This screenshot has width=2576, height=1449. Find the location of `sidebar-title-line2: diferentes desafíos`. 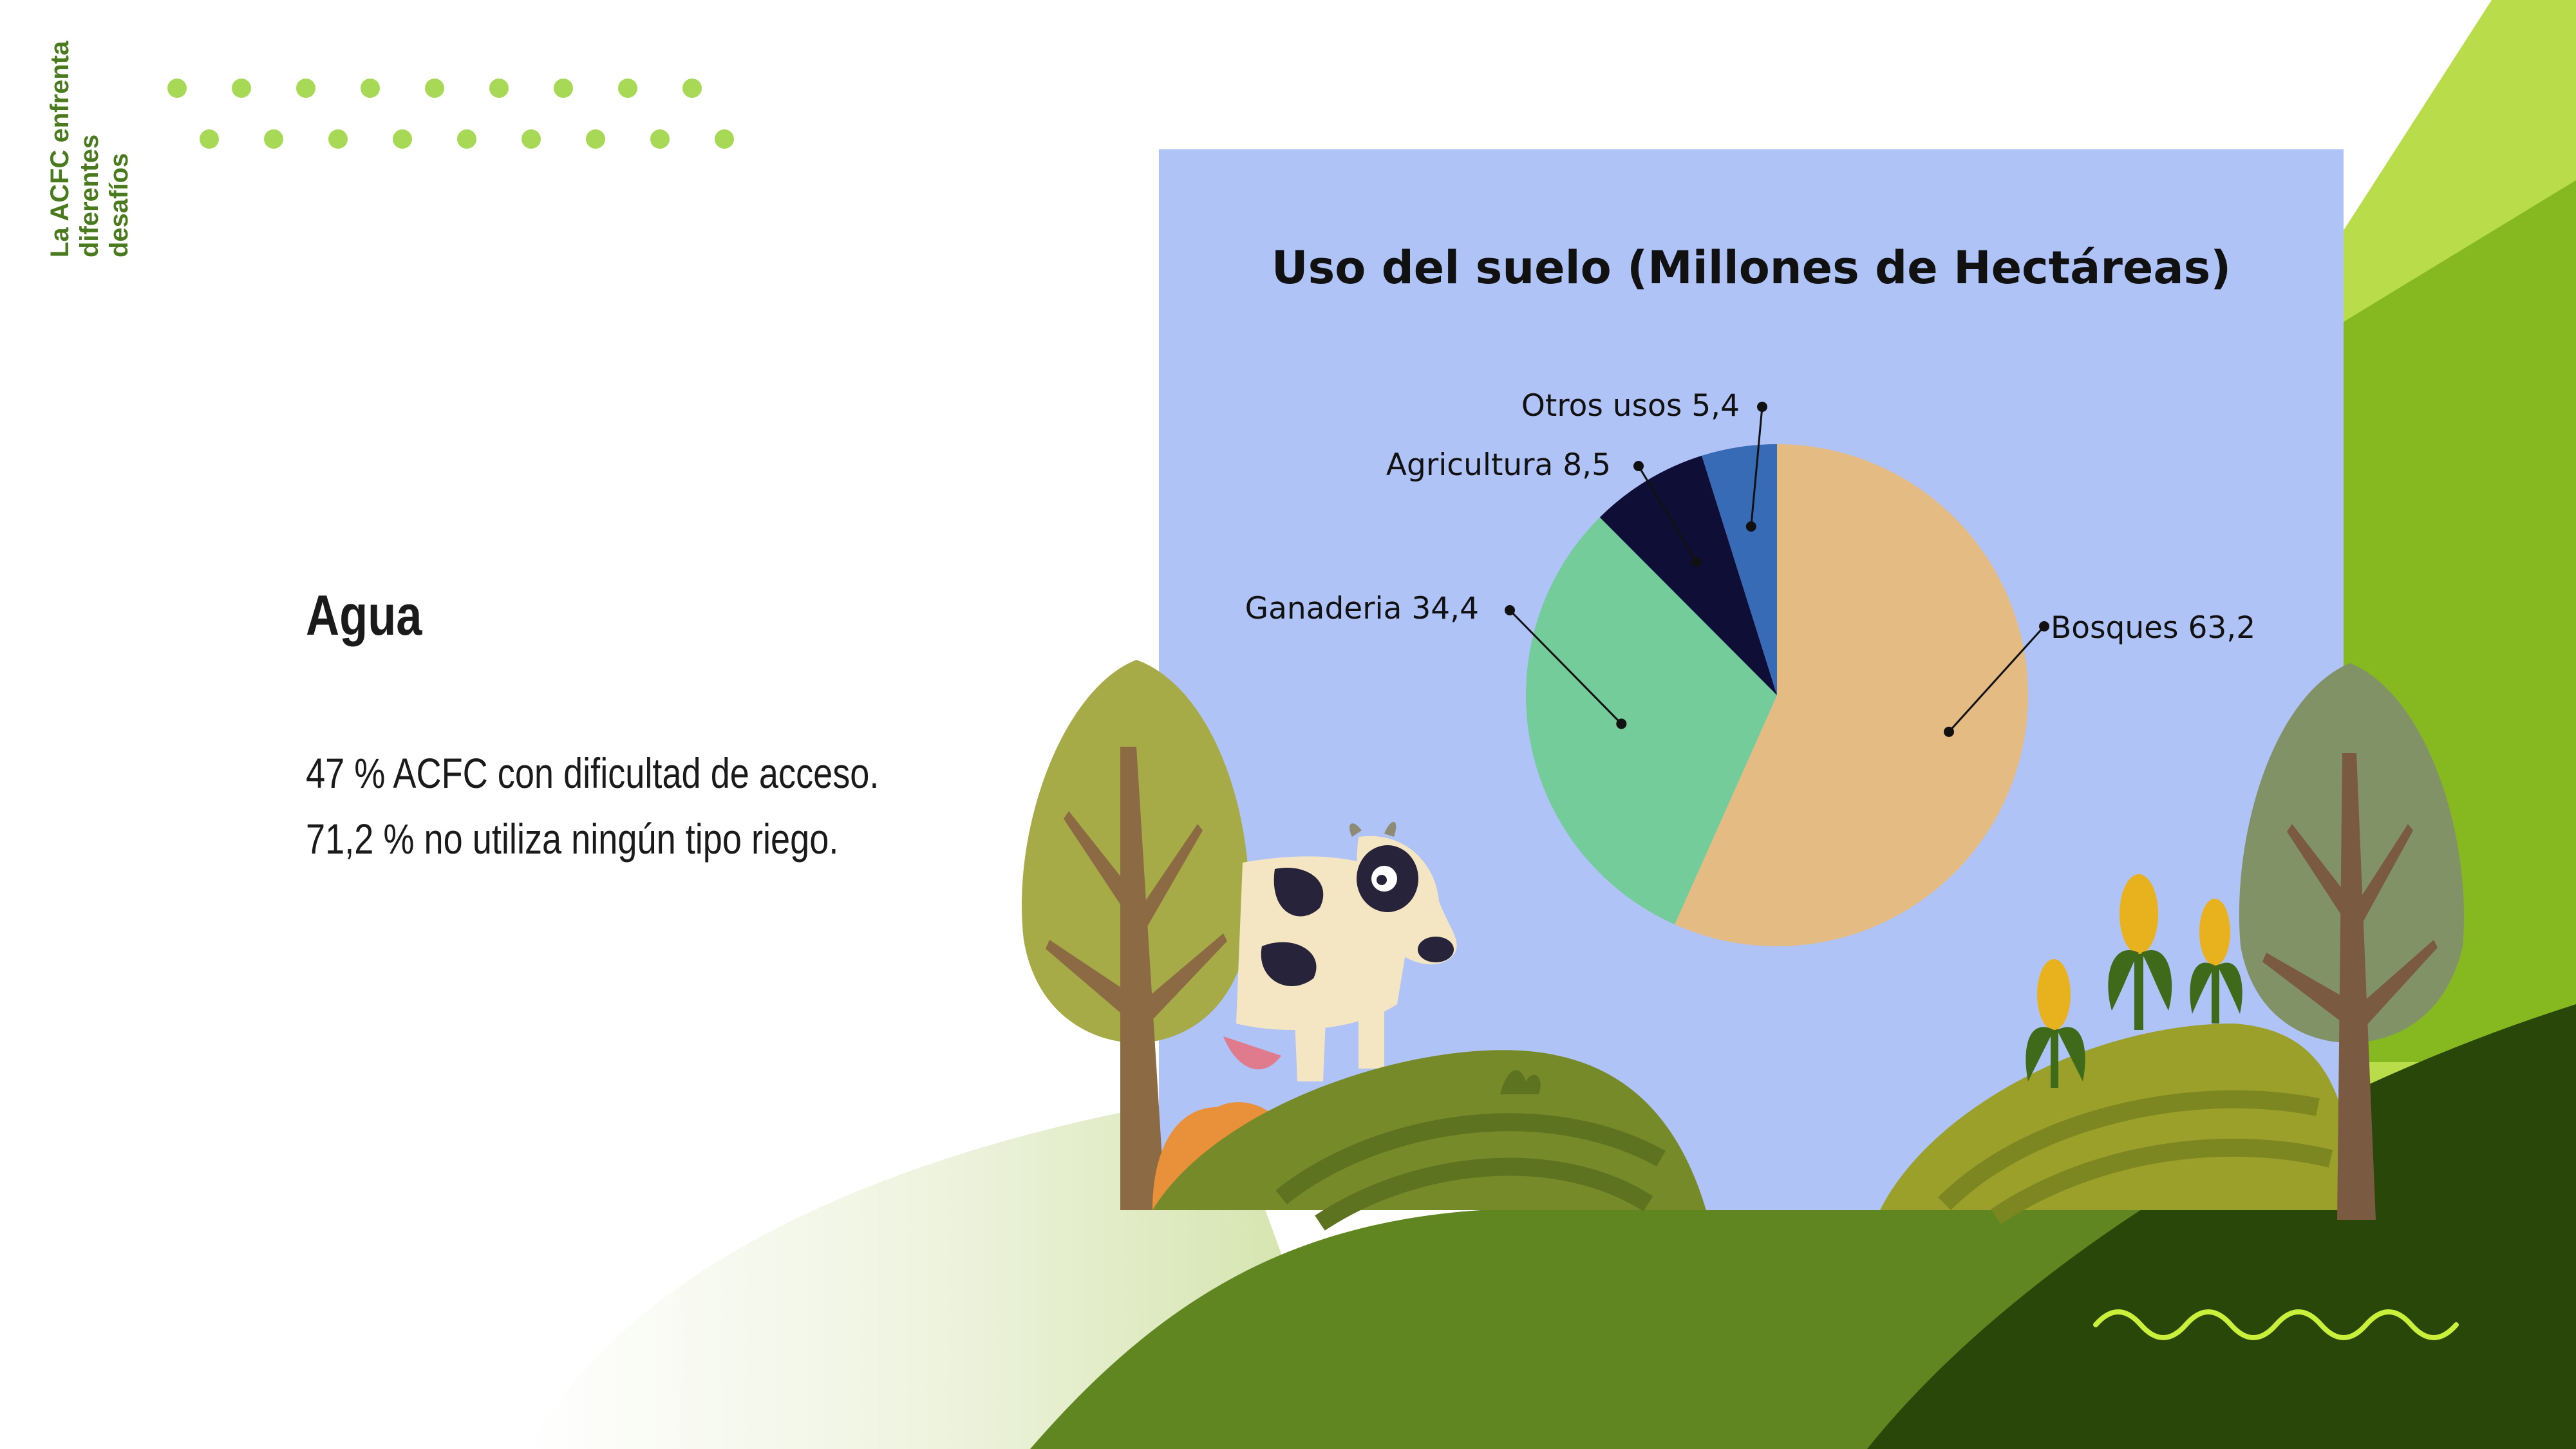

sidebar-title-line2: diferentes desafíos is located at coordinates (104, 195).